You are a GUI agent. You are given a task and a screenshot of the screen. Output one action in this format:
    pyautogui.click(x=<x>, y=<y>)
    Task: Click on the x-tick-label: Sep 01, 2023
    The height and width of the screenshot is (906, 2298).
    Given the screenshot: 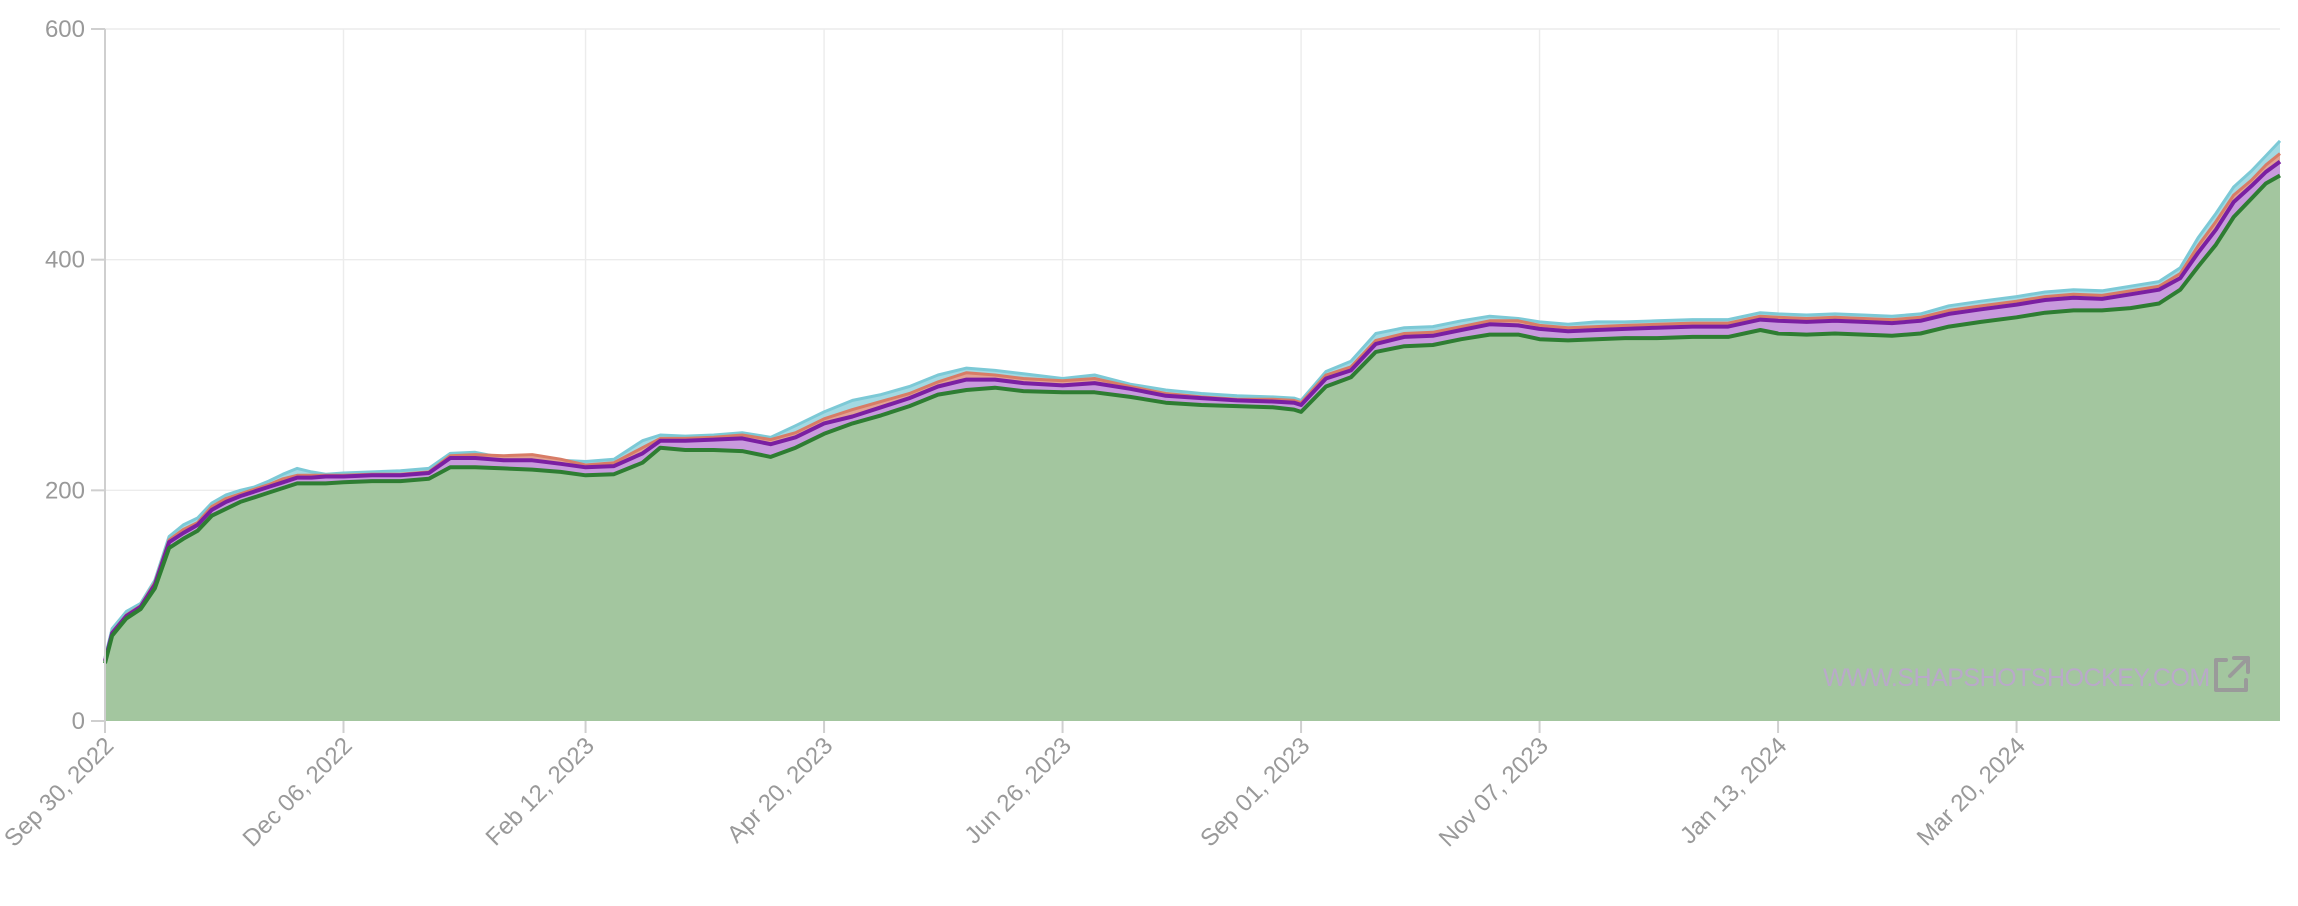 What is the action you would take?
    pyautogui.click(x=1255, y=792)
    